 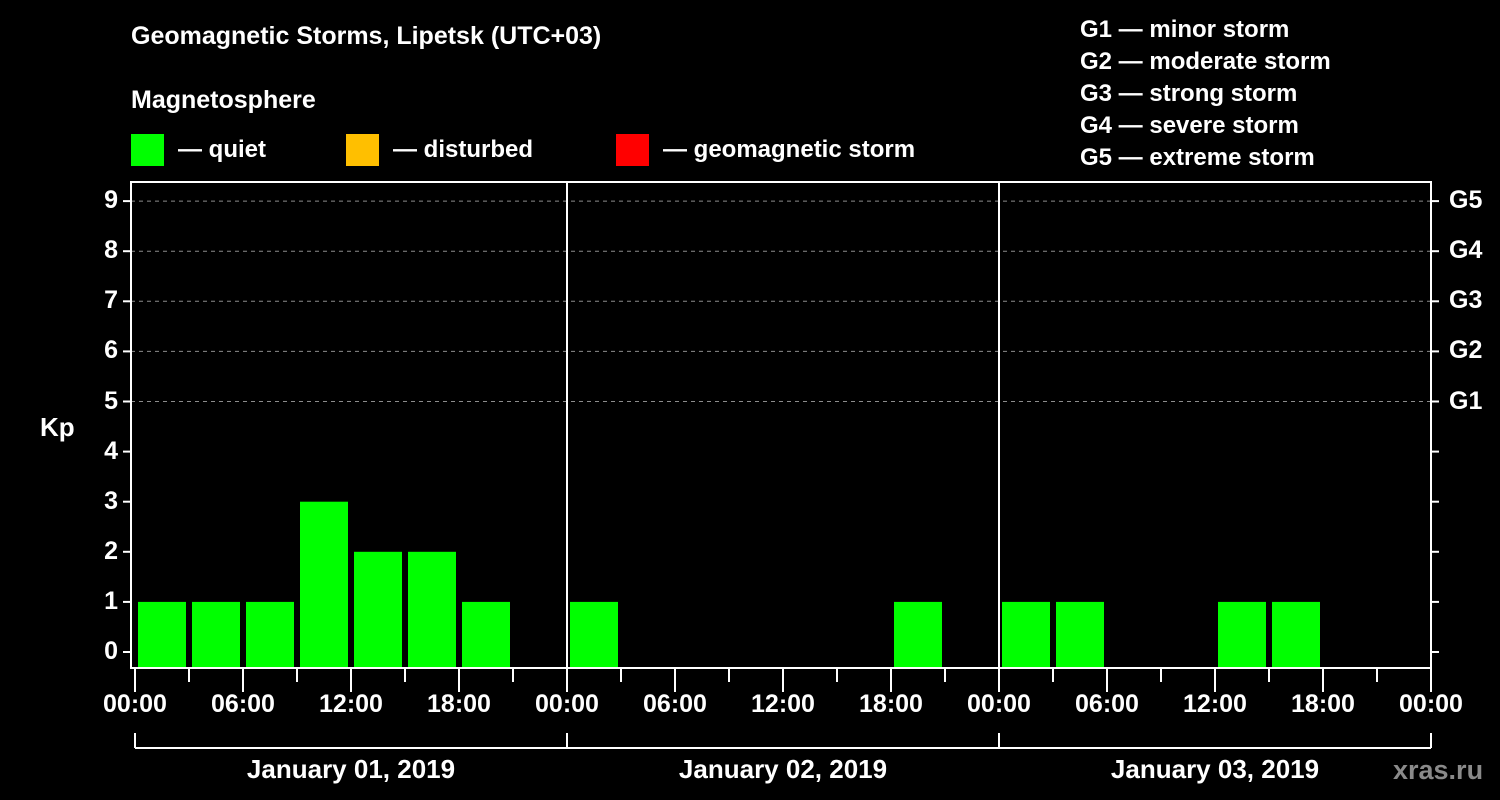 I want to click on y-tick-label: 5, so click(x=111, y=400).